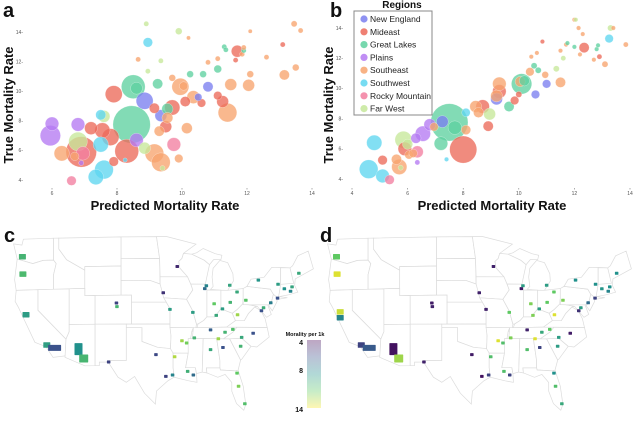 Image resolution: width=640 pixels, height=428 pixels. I want to click on colorbar-tick: 14, so click(299, 410).